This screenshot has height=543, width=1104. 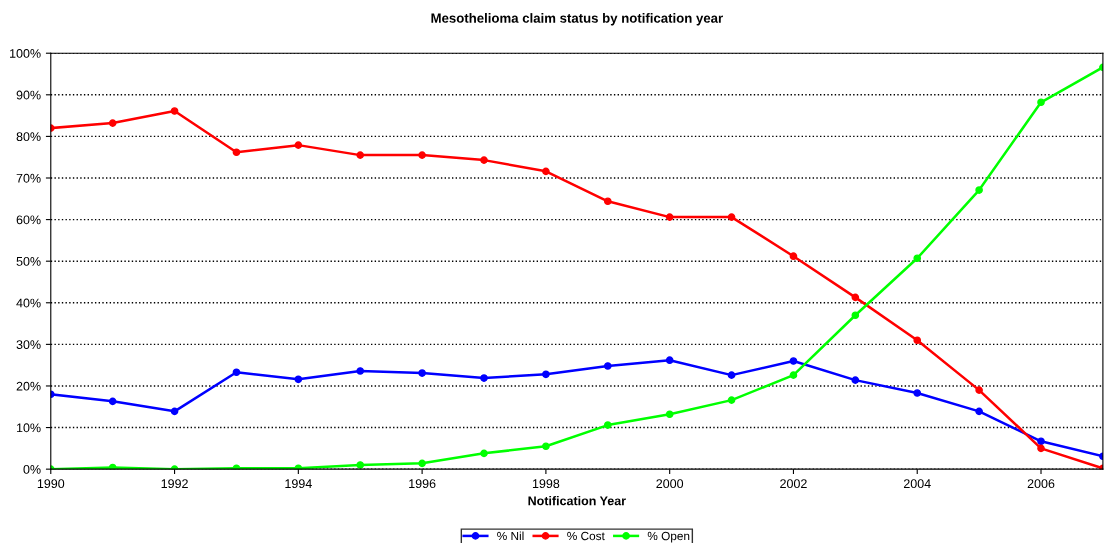 I want to click on legend-label: % Nil, so click(x=510, y=536).